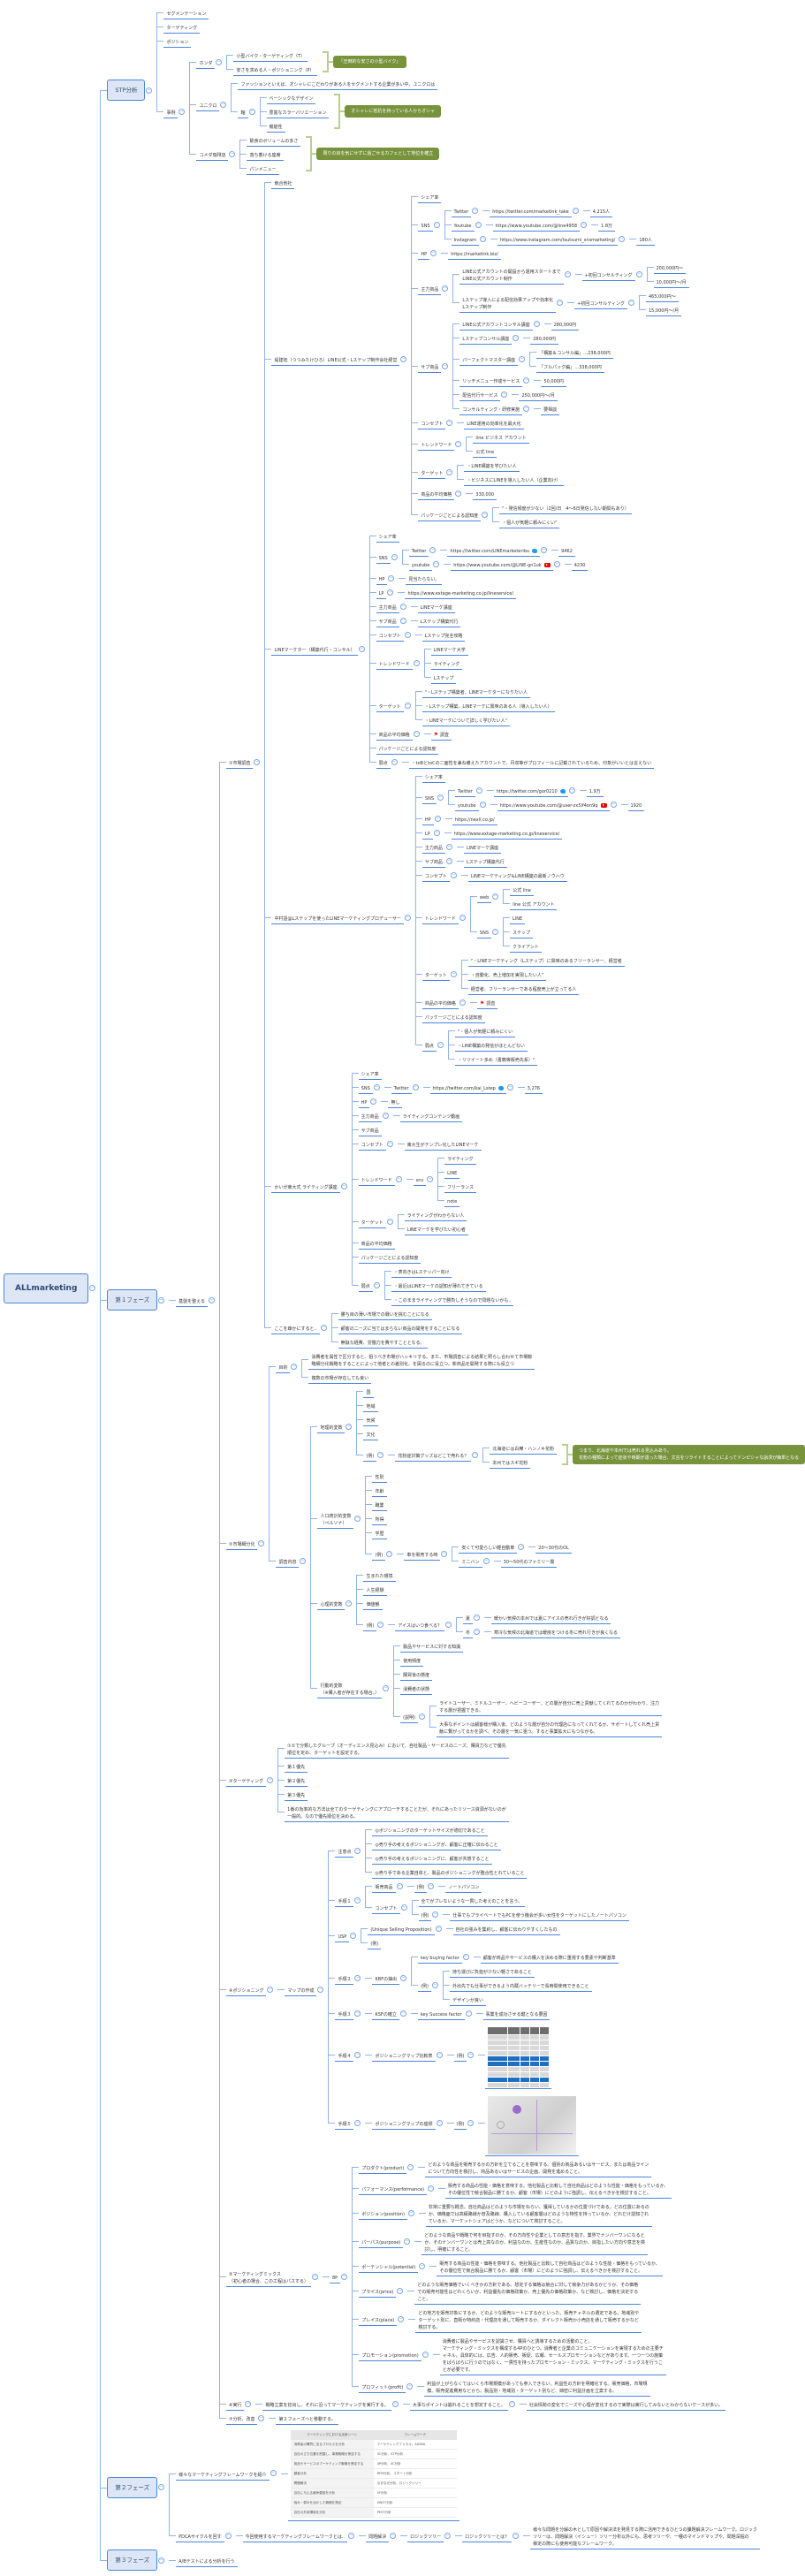 This screenshot has width=805, height=2576. What do you see at coordinates (549, 1956) in the screenshot?
I see `mindmap-topic: 顧客が商品やサービスの購入を決める際に重視する要素や判断基準` at bounding box center [549, 1956].